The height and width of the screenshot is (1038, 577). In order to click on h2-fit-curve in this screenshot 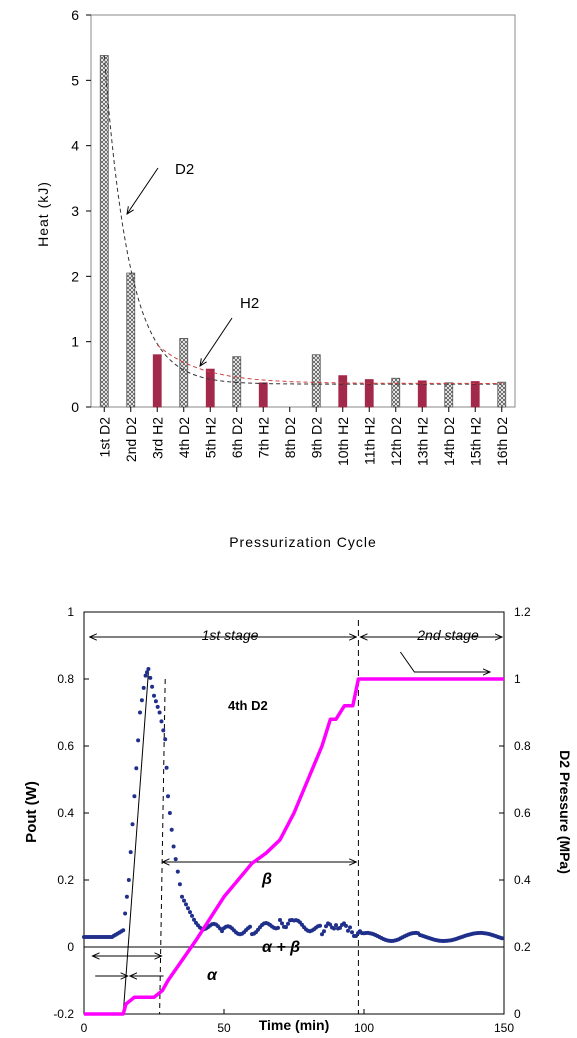, I will do `click(329, 364)`.